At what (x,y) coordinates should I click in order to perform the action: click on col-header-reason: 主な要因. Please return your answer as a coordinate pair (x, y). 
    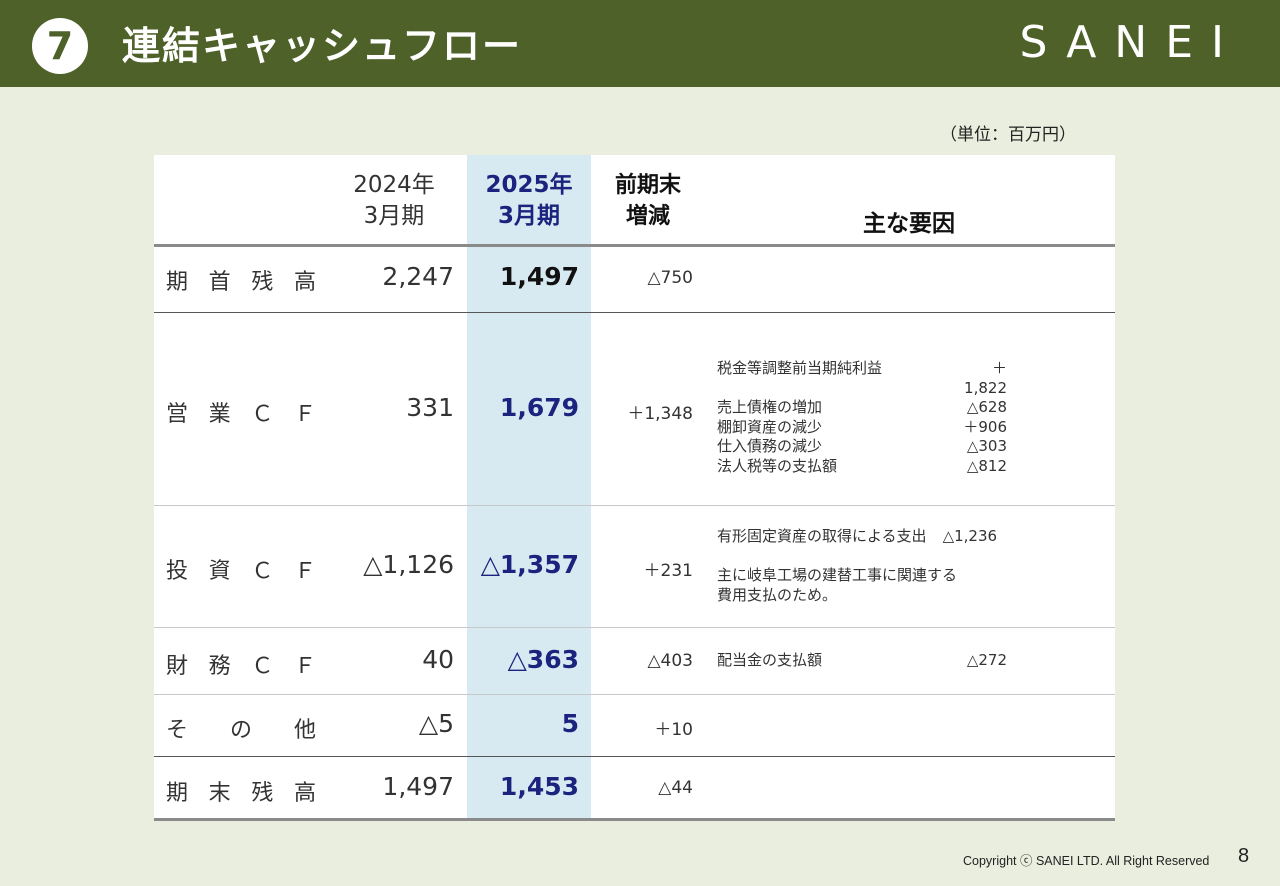
    Looking at the image, I should click on (909, 224).